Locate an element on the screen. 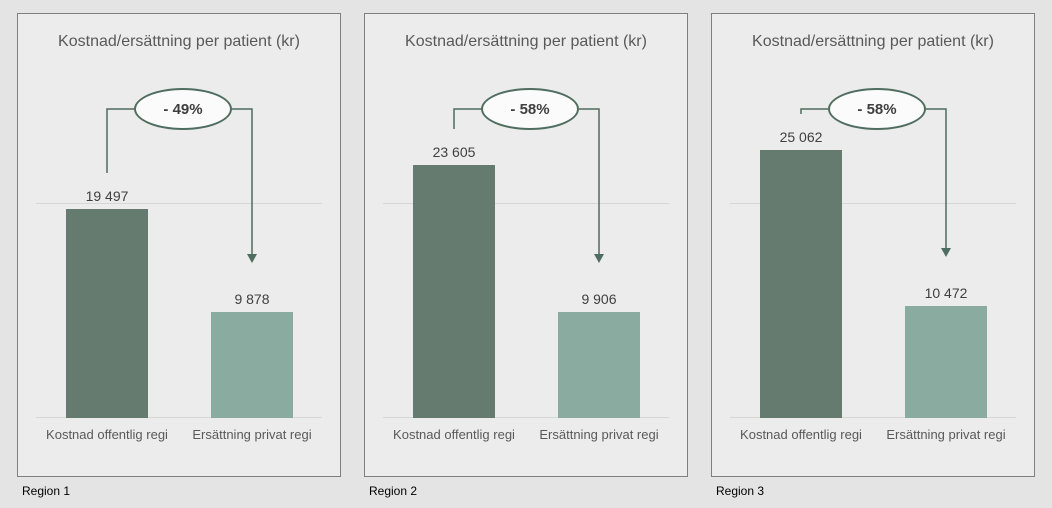 This screenshot has width=1052, height=508. value-label: 25 062 is located at coordinates (801, 137).